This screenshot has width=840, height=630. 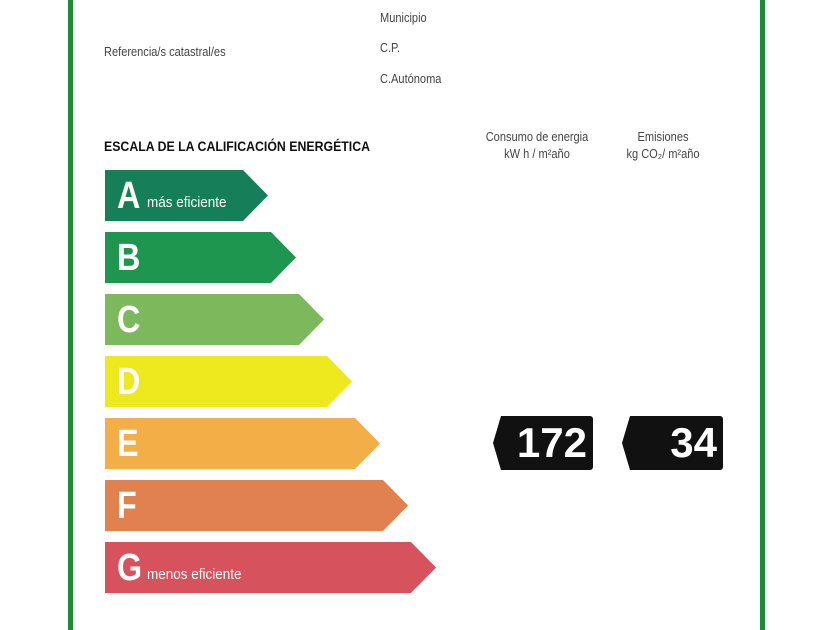 What do you see at coordinates (403, 17) in the screenshot?
I see `municipio-label: Municipio` at bounding box center [403, 17].